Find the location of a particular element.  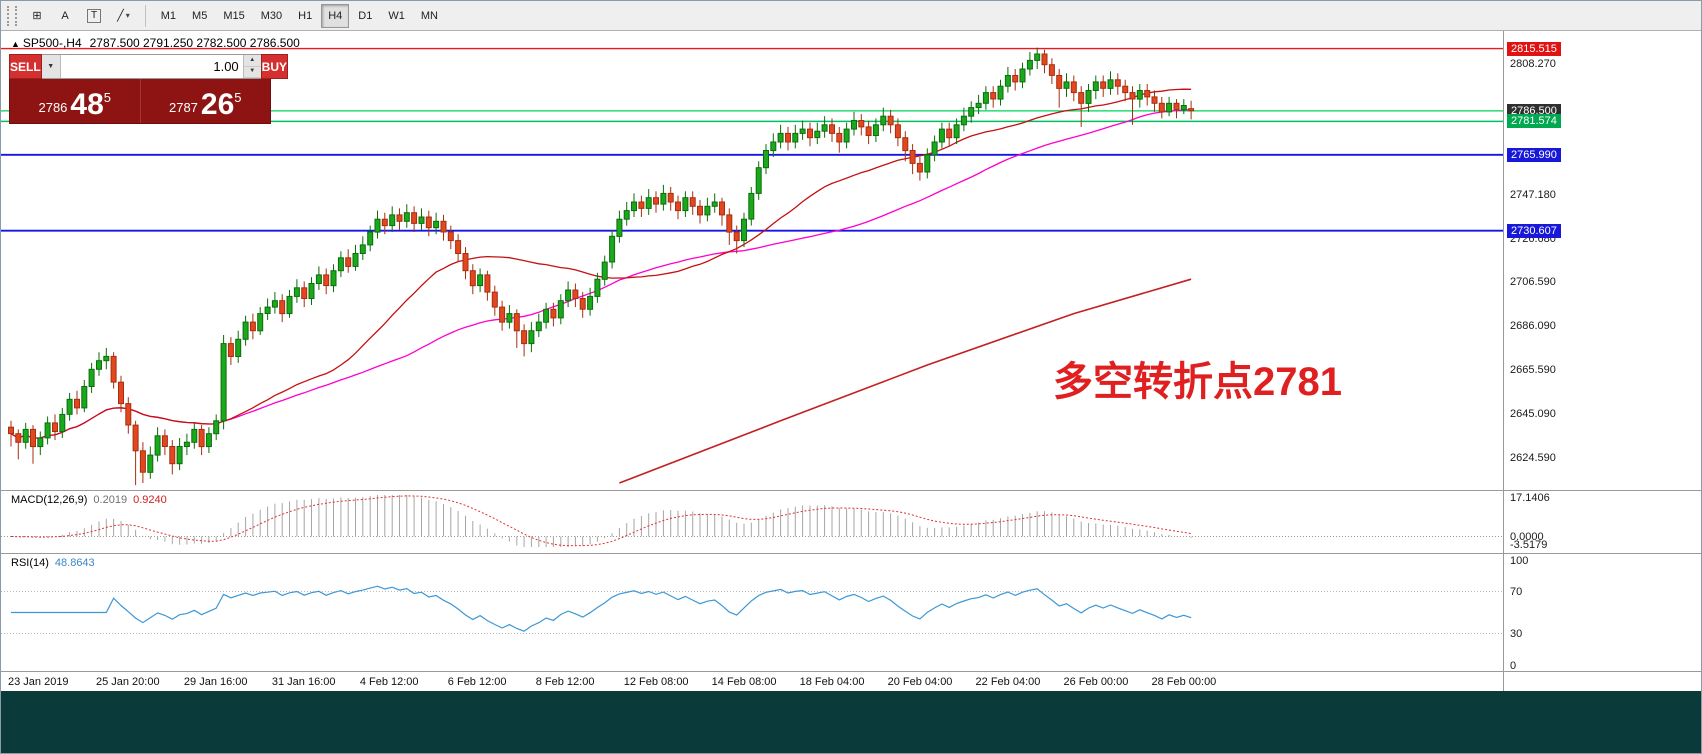

price-badge: 2730.607 is located at coordinates (1534, 230).